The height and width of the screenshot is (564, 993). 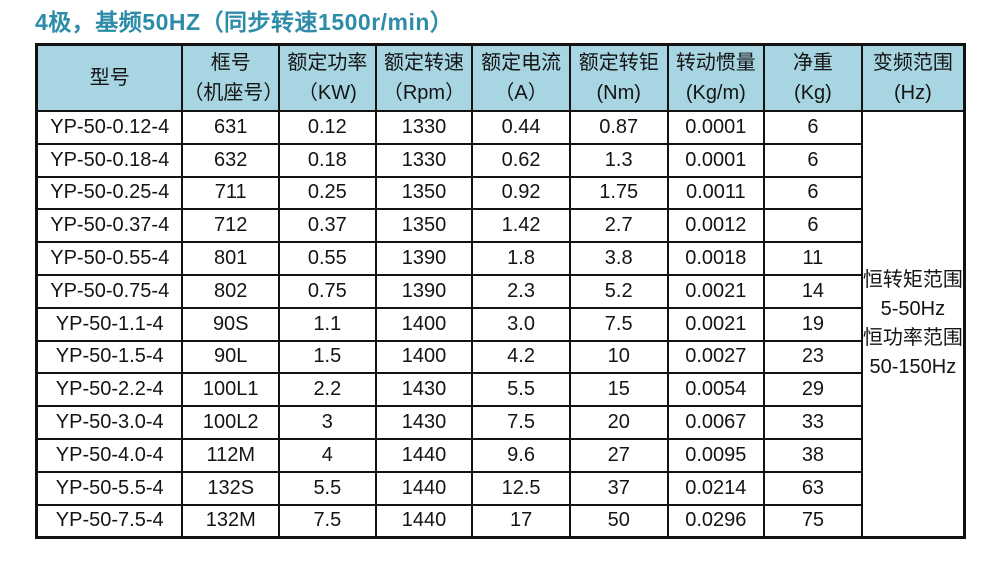 I want to click on table-cell: 802, so click(x=231, y=291).